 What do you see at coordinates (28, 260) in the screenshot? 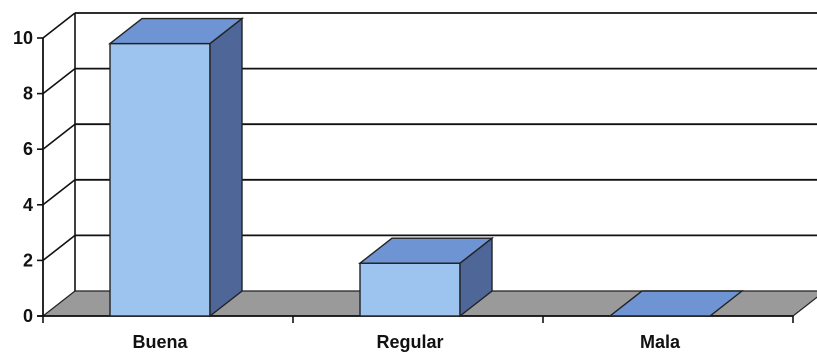
I see `y-tick-label: 2` at bounding box center [28, 260].